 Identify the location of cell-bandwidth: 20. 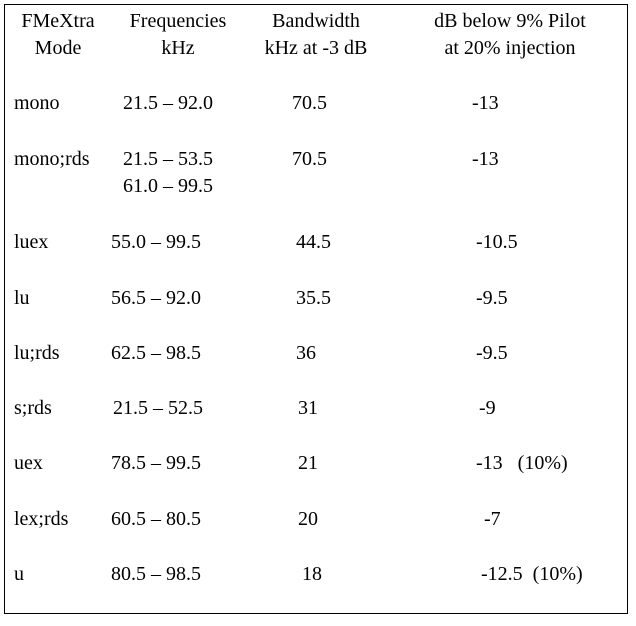
(308, 519).